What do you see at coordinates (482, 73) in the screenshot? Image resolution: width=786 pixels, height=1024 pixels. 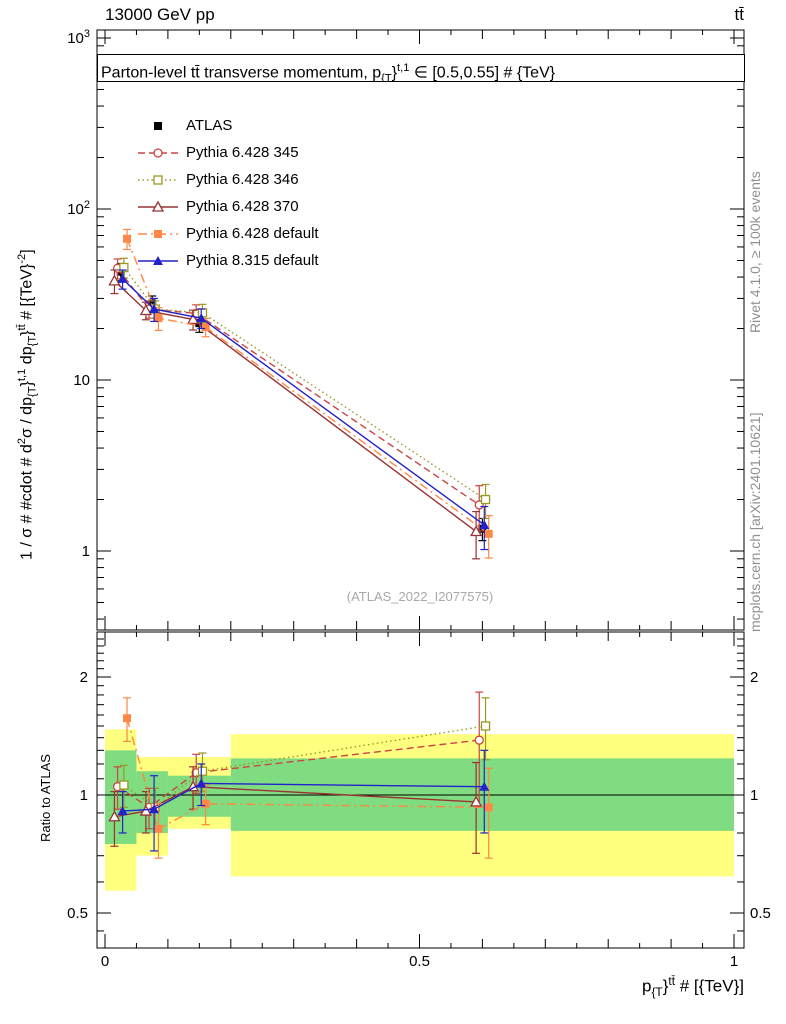 I see `label-segment: ∈ [0.5,0.55] # {TeV}` at bounding box center [482, 73].